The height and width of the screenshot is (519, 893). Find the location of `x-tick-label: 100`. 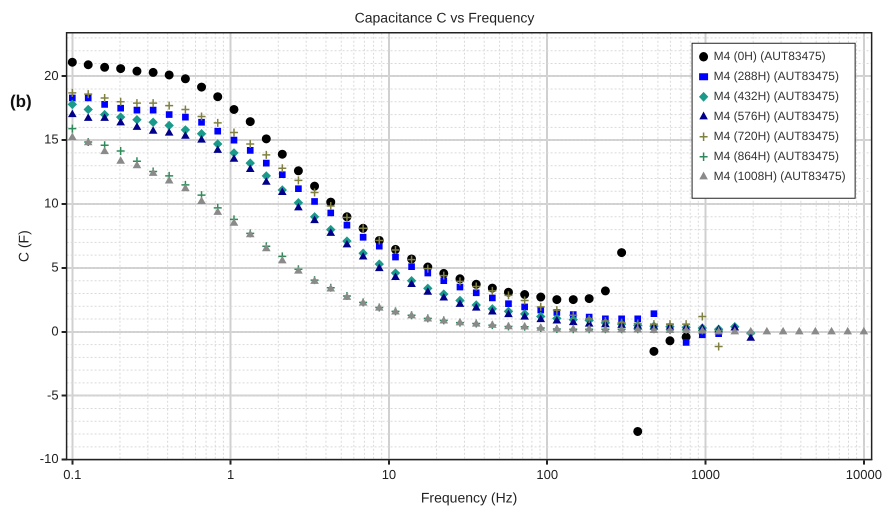

x-tick-label: 100 is located at coordinates (547, 474).